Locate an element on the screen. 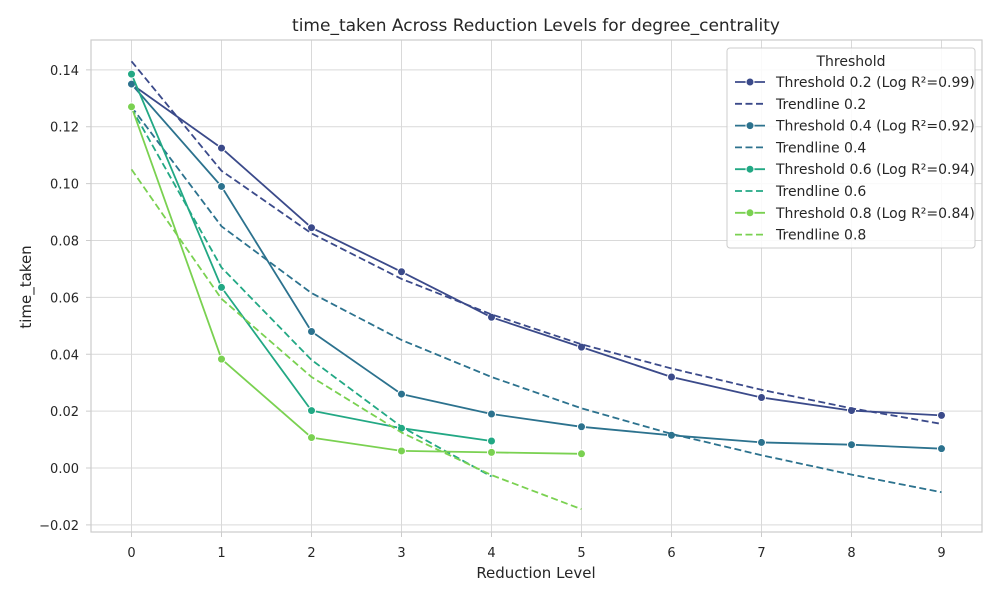 The width and height of the screenshot is (1000, 600). y-tick-label: 0.14 is located at coordinates (64, 71).